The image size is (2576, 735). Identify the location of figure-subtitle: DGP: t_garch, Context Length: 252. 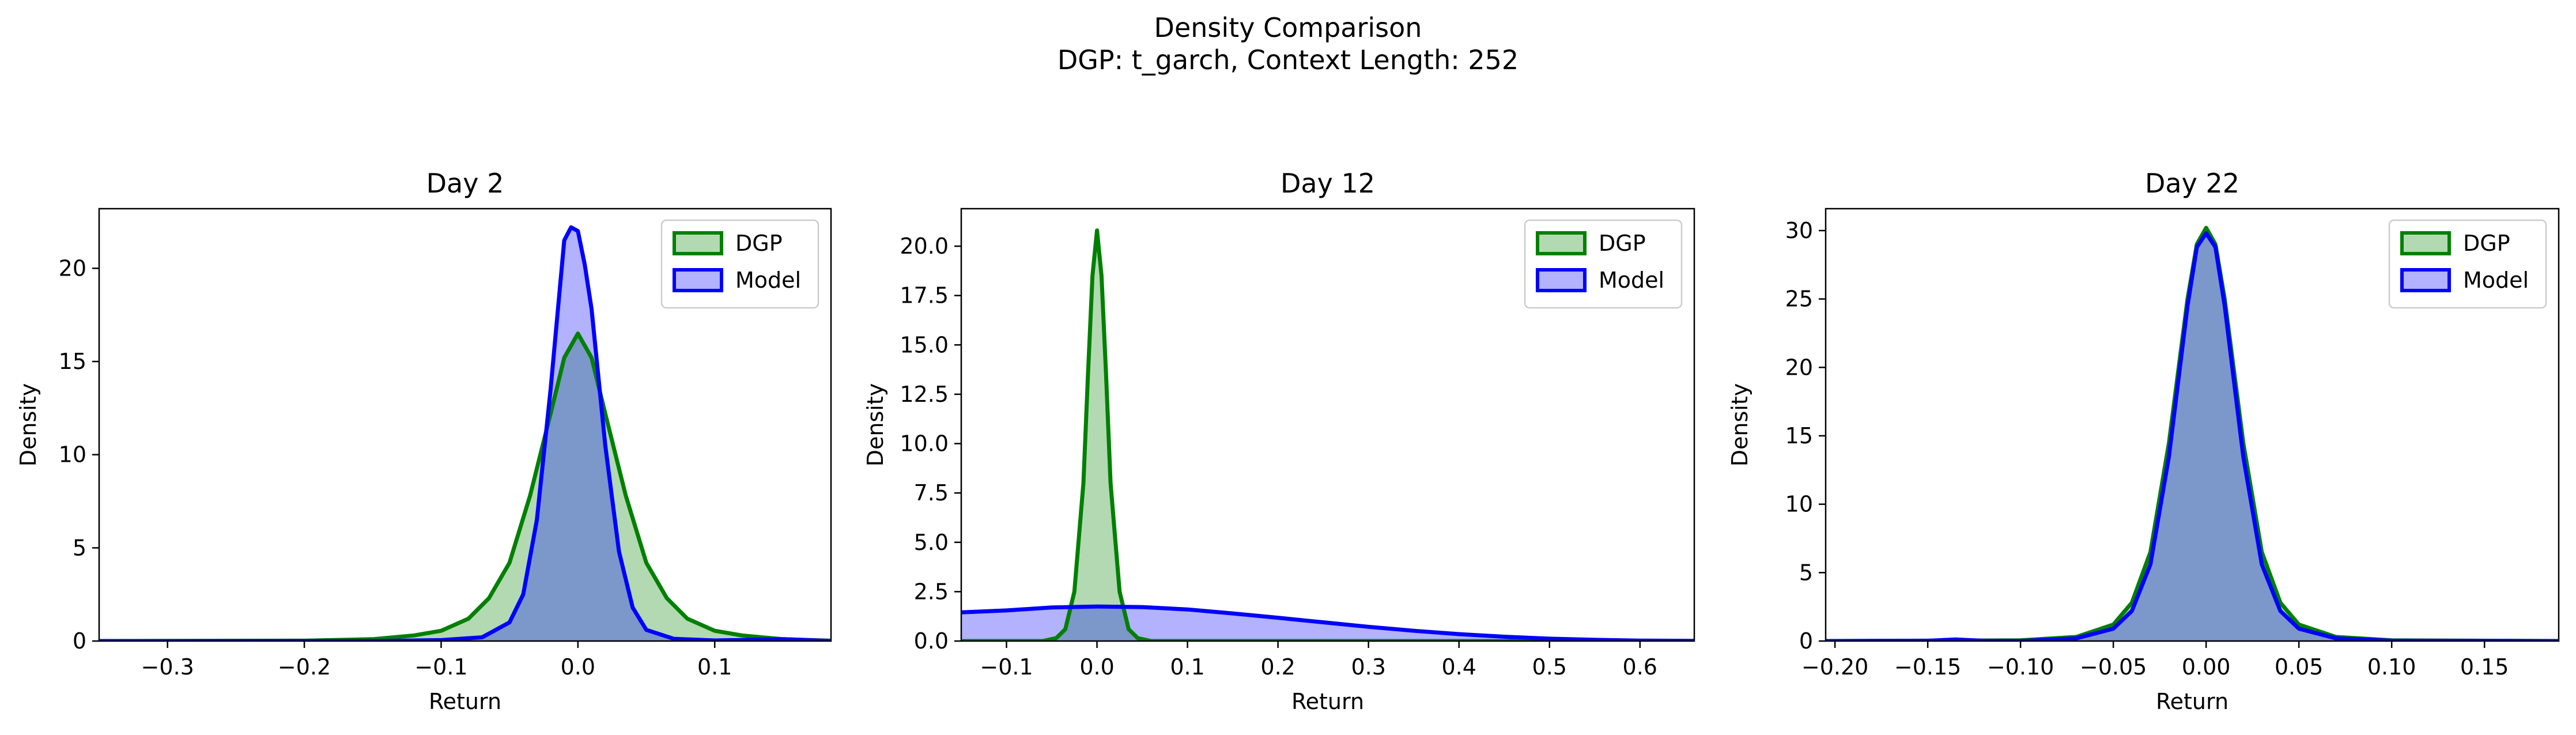
(1288, 60).